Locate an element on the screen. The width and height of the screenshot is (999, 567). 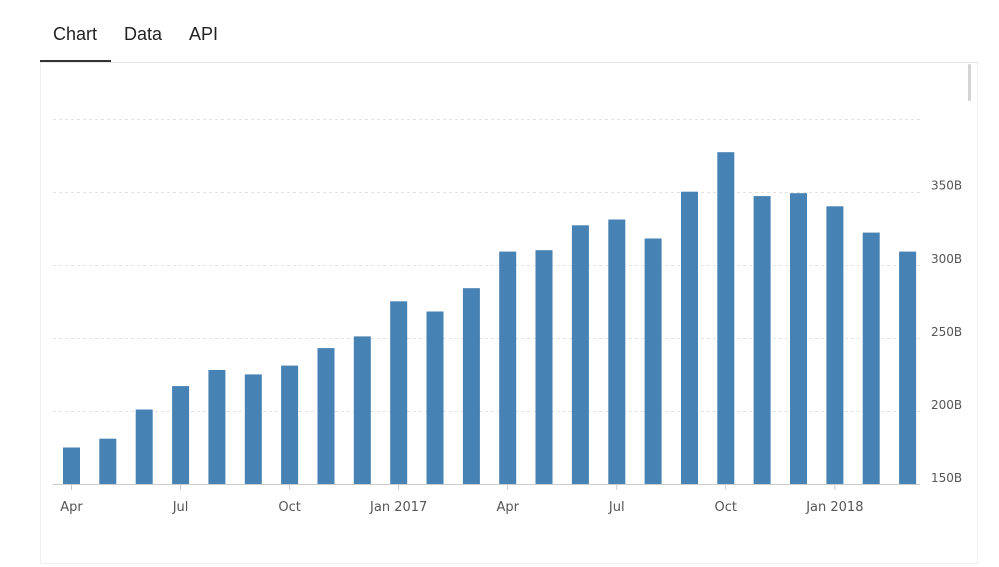
bar-jun-2016 is located at coordinates (144, 447).